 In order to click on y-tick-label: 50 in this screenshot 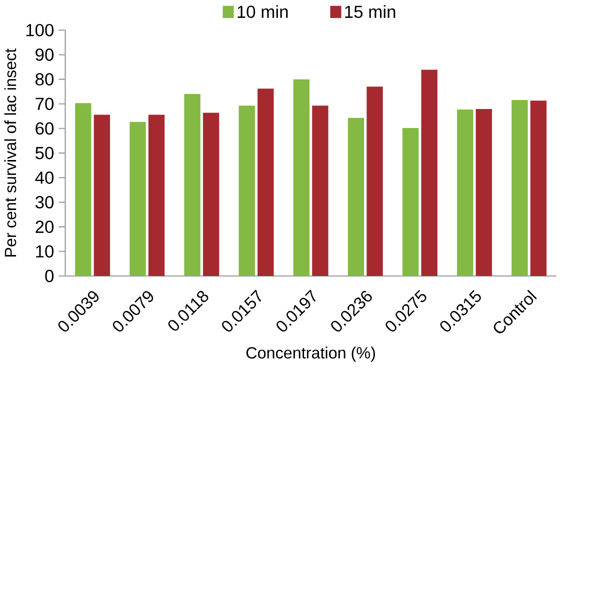, I will do `click(44, 153)`.